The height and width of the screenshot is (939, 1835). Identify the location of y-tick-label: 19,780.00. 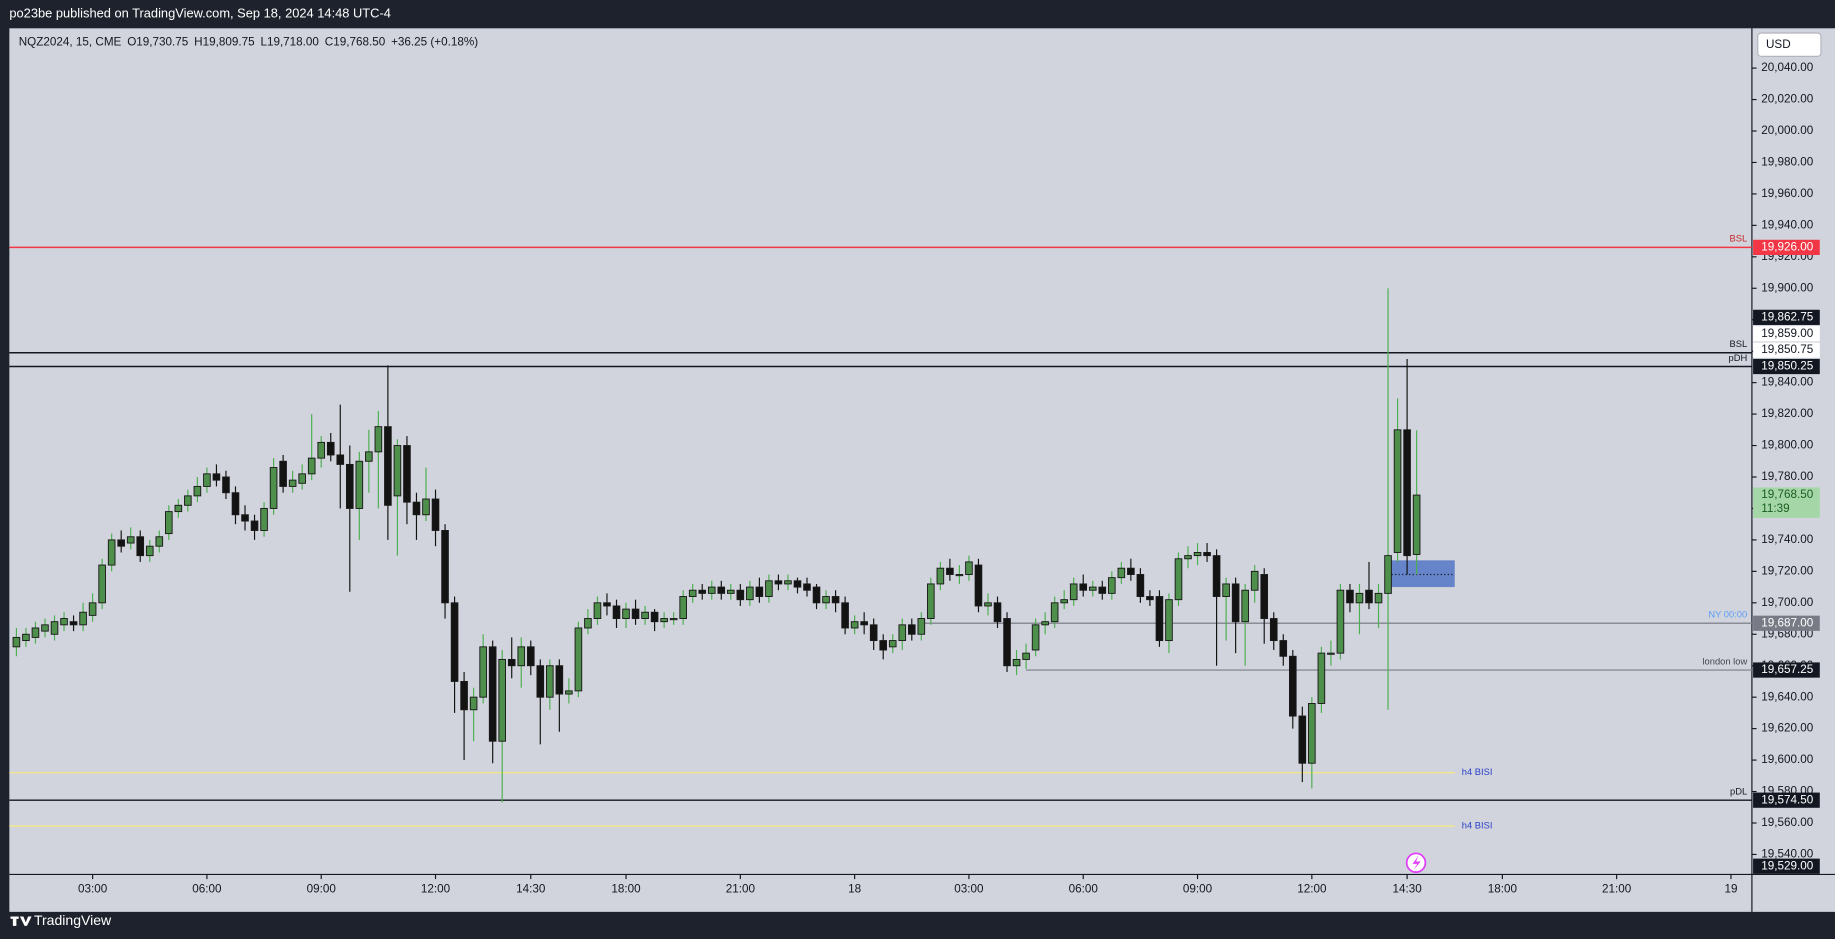
(1787, 476).